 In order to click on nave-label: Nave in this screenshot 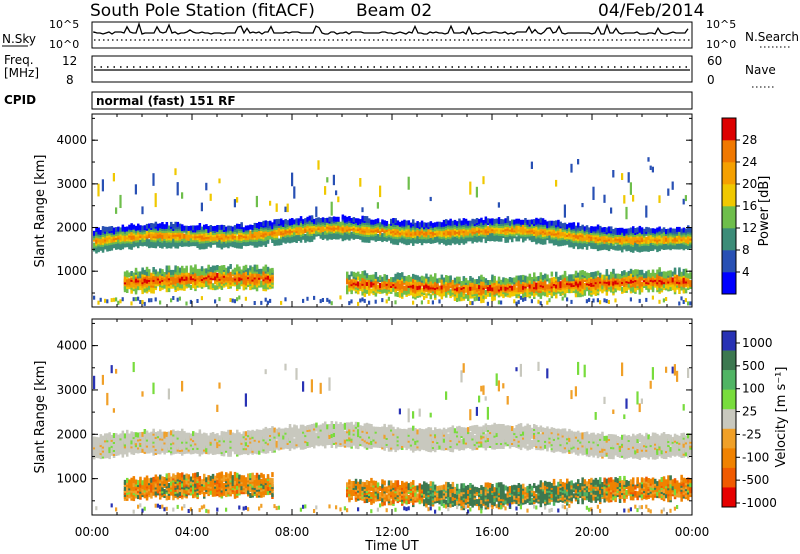, I will do `click(760, 70)`.